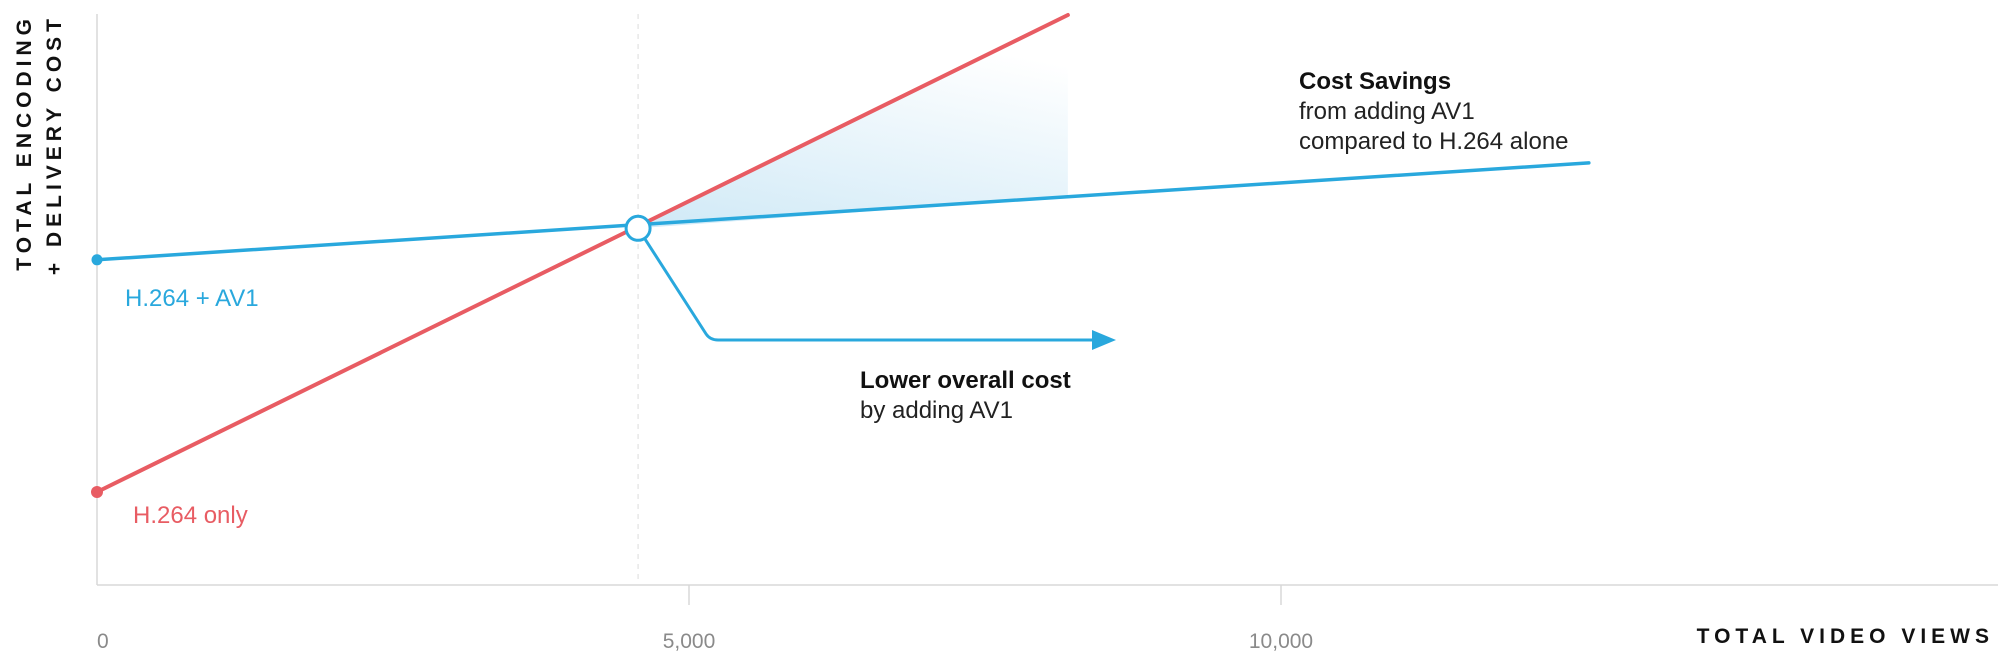 The width and height of the screenshot is (2001, 656). What do you see at coordinates (1375, 81) in the screenshot?
I see `annotation-cost-savings-title: Cost Savings` at bounding box center [1375, 81].